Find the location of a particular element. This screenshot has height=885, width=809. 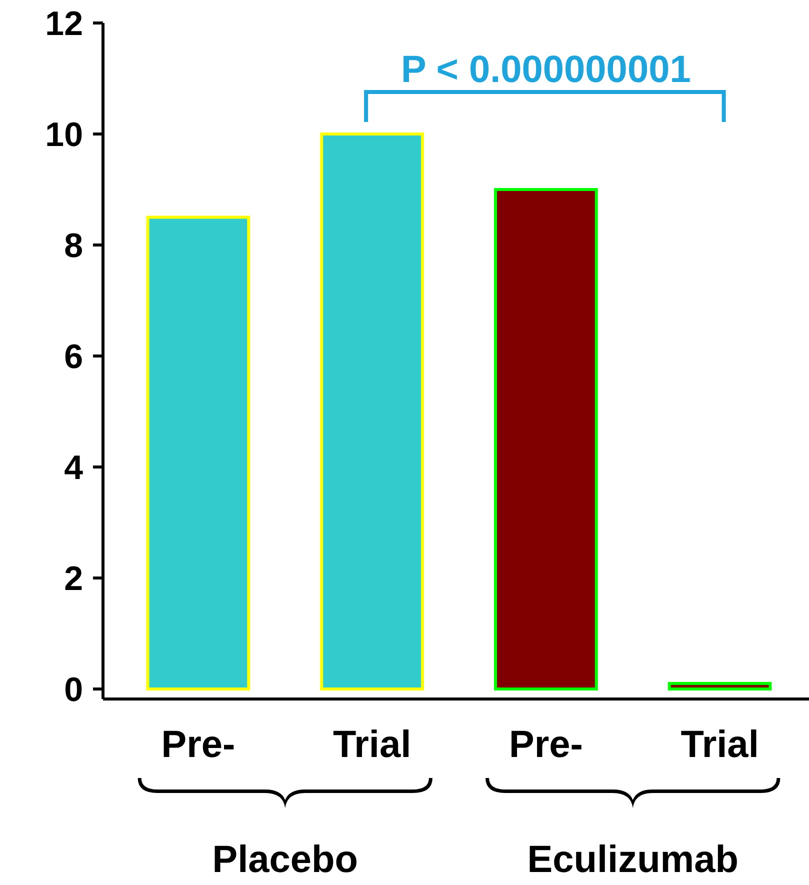

y-tick-label: 0 is located at coordinates (73, 689).